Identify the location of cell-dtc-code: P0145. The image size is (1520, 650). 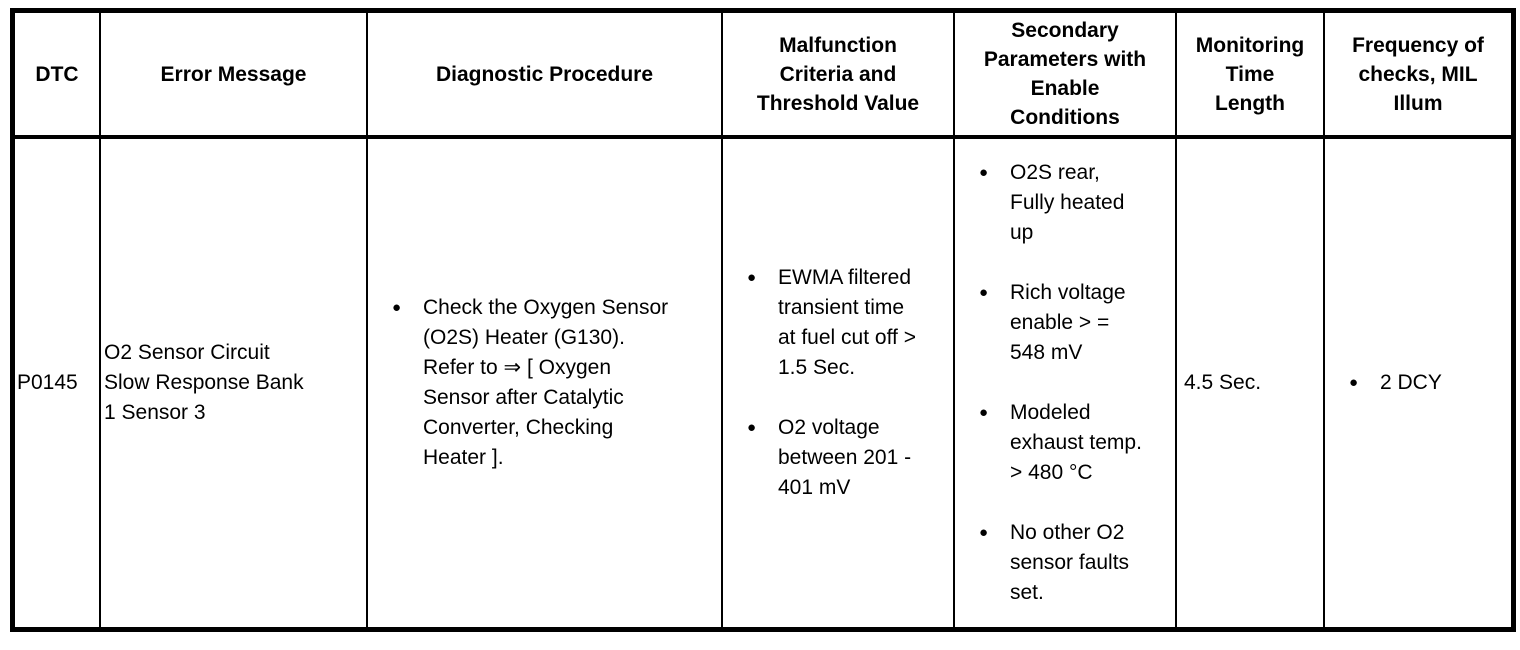
(58, 383).